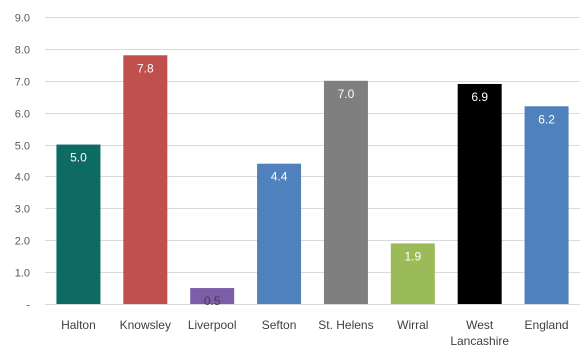 This screenshot has width=582, height=352. Describe the element at coordinates (412, 273) in the screenshot. I see `bar-wirral` at that location.